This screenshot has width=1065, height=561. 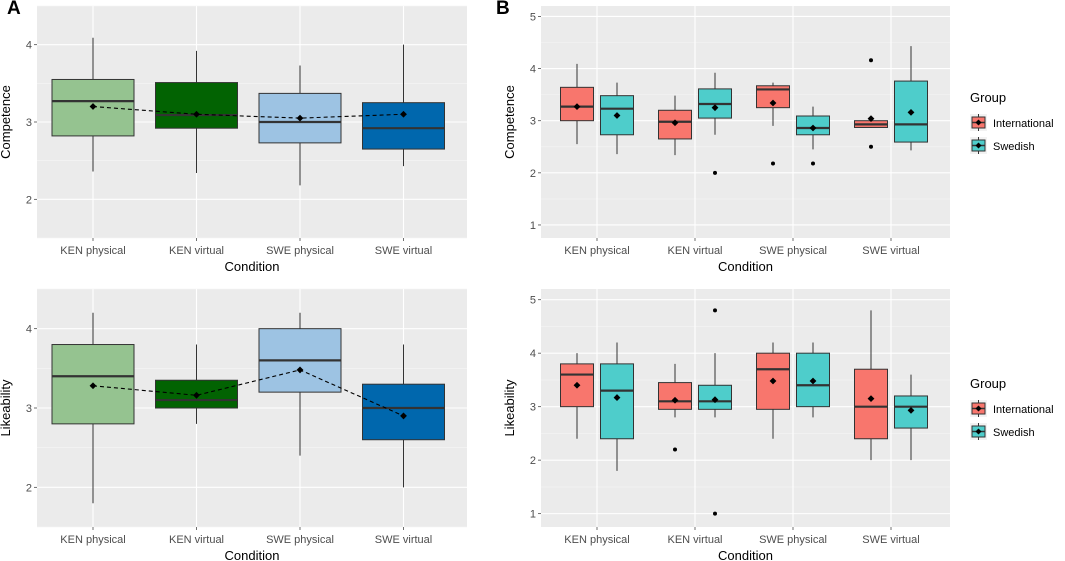 I want to click on mean-line, so click(x=248, y=393).